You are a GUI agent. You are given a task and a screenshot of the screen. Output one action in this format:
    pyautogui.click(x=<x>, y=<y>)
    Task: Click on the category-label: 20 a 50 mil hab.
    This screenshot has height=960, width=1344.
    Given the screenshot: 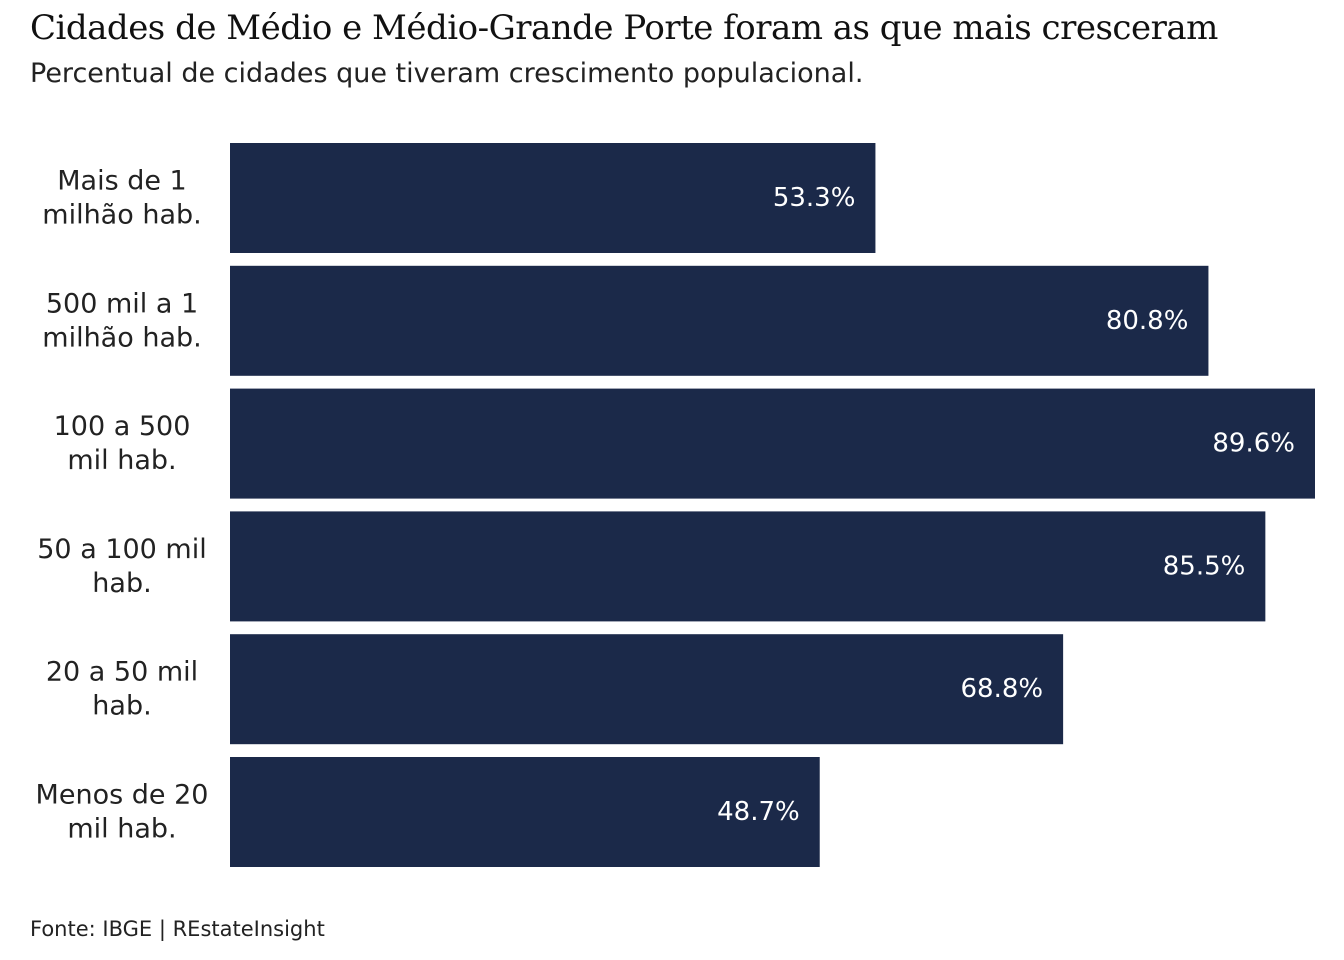 What is the action you would take?
    pyautogui.click(x=122, y=689)
    